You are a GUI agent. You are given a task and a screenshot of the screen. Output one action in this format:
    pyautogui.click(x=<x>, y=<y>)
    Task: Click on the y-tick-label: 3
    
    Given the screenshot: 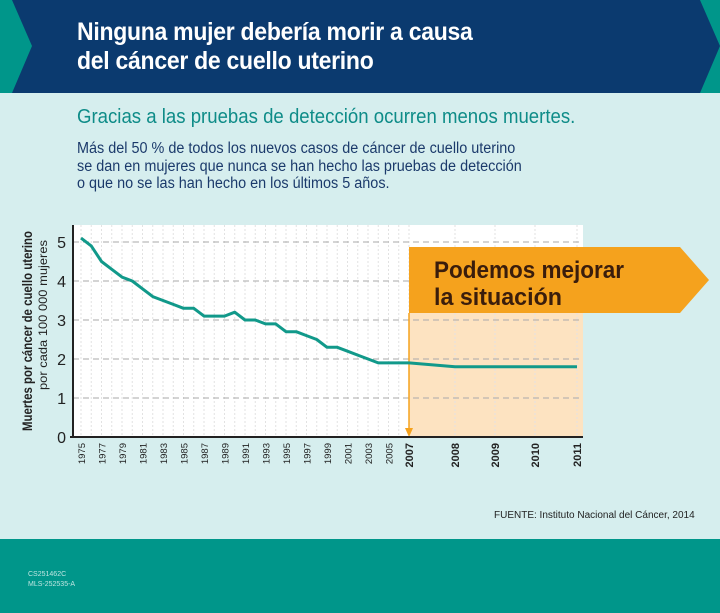 What is the action you would take?
    pyautogui.click(x=61, y=321)
    